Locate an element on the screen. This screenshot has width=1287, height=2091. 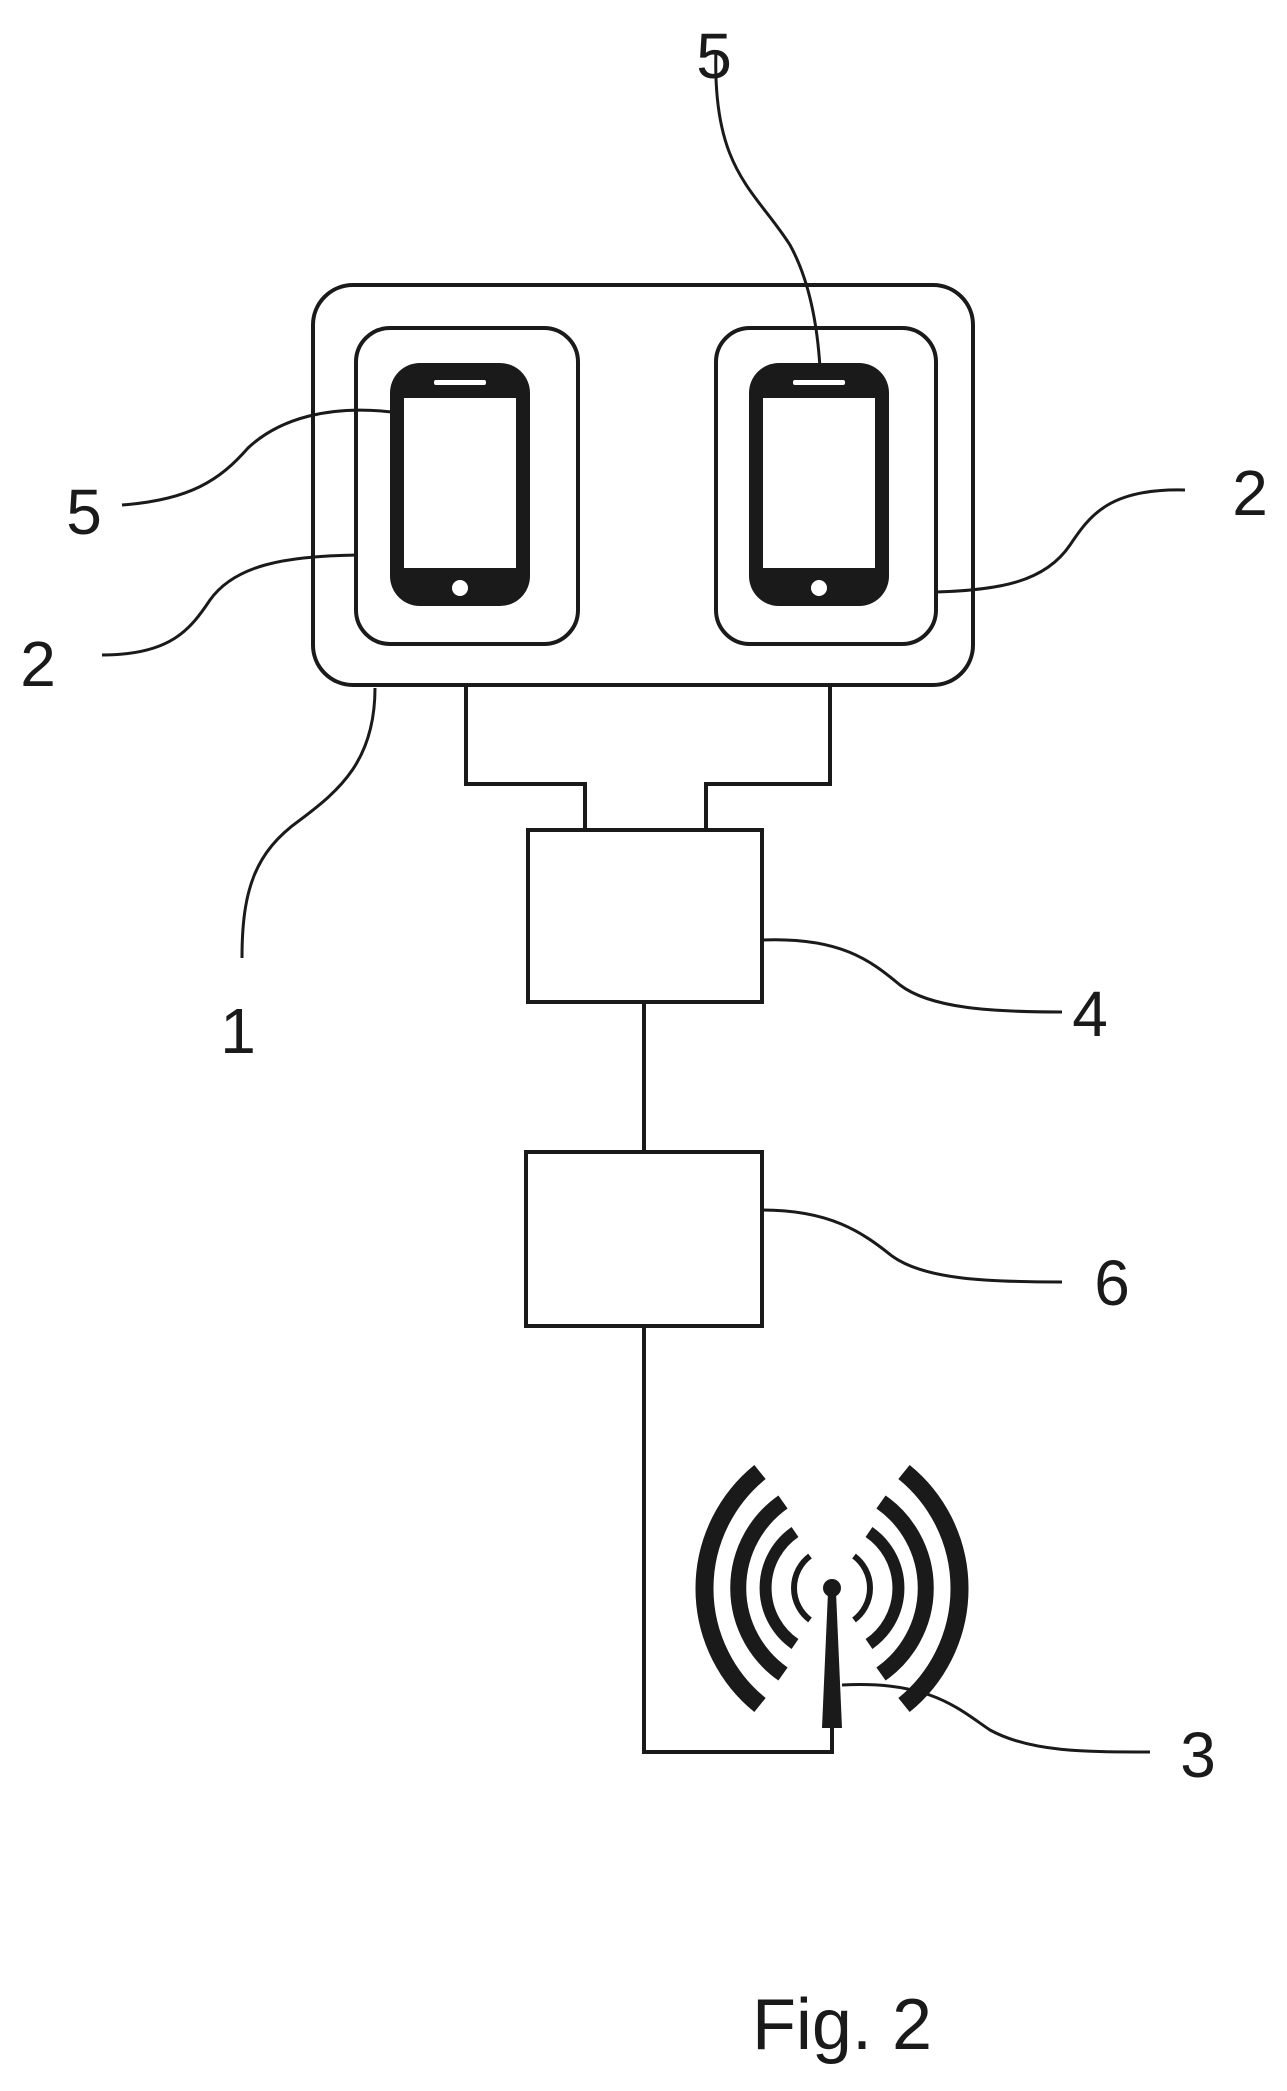
label-4: 4 is located at coordinates (1090, 1014).